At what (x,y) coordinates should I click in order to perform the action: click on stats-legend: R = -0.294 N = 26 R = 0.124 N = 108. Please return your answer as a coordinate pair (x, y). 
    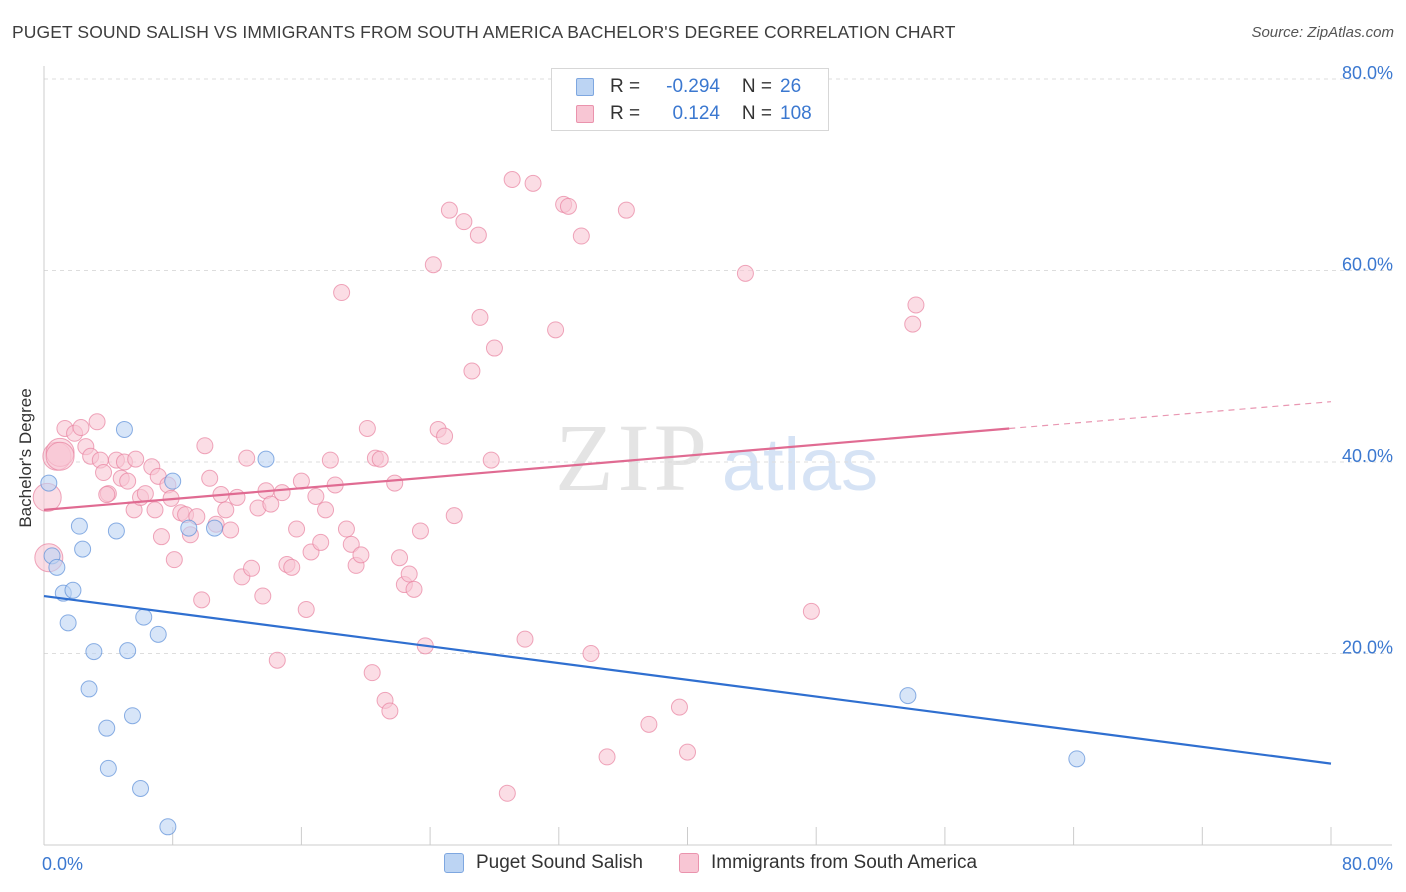
    Looking at the image, I should click on (690, 99).